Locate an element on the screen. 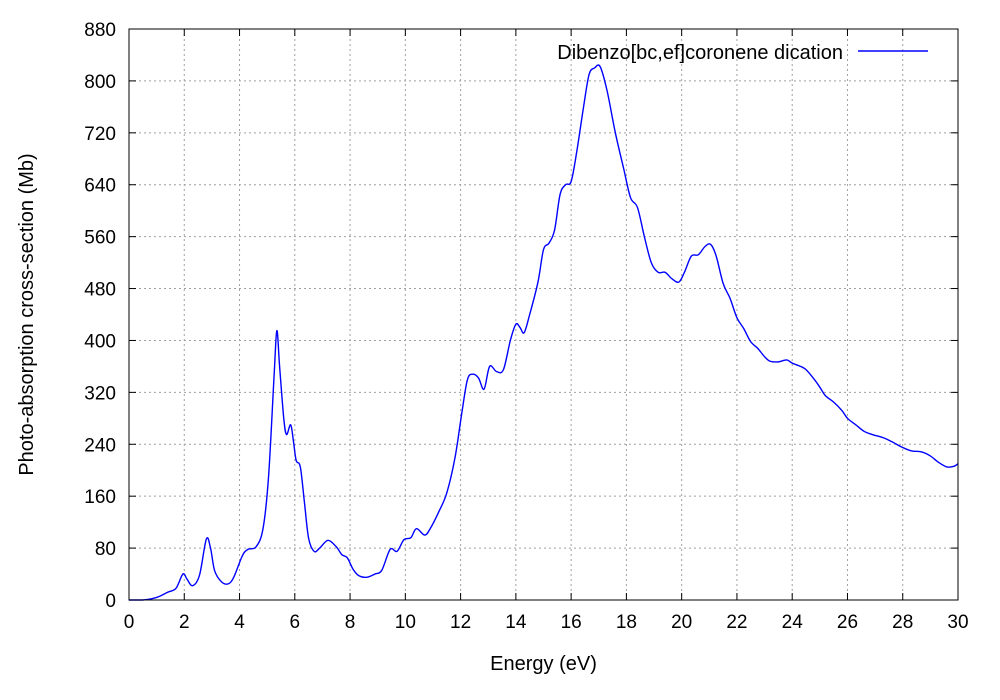  y-tick-label: 720 is located at coordinates (100, 134).